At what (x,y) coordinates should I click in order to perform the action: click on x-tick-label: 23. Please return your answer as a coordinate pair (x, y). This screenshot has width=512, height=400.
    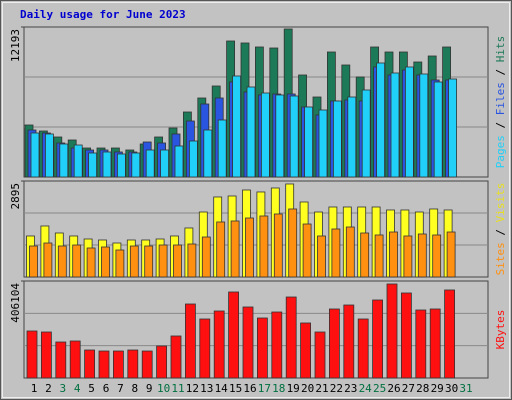
    Looking at the image, I should click on (350, 388).